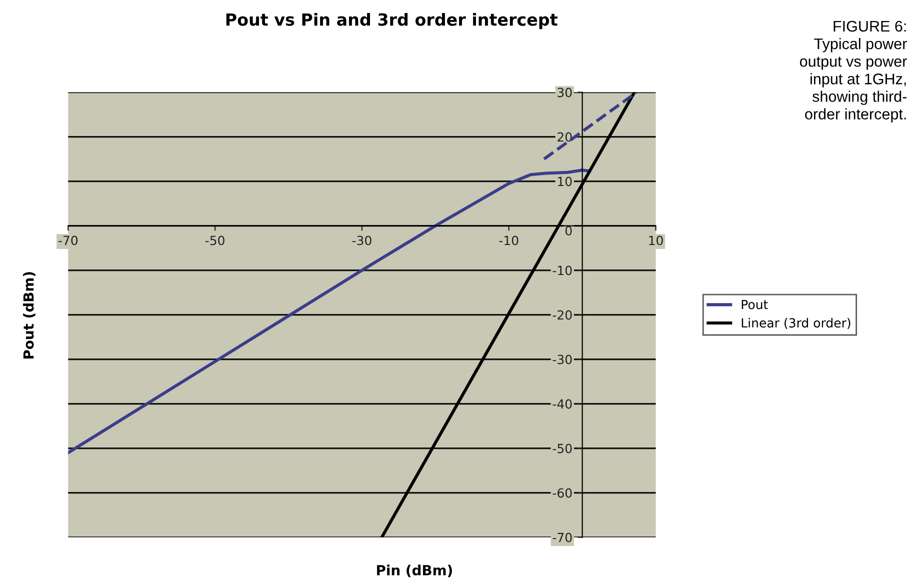 This screenshot has height=584, width=921. Describe the element at coordinates (562, 271) in the screenshot. I see `y-tick-label: -10` at that location.